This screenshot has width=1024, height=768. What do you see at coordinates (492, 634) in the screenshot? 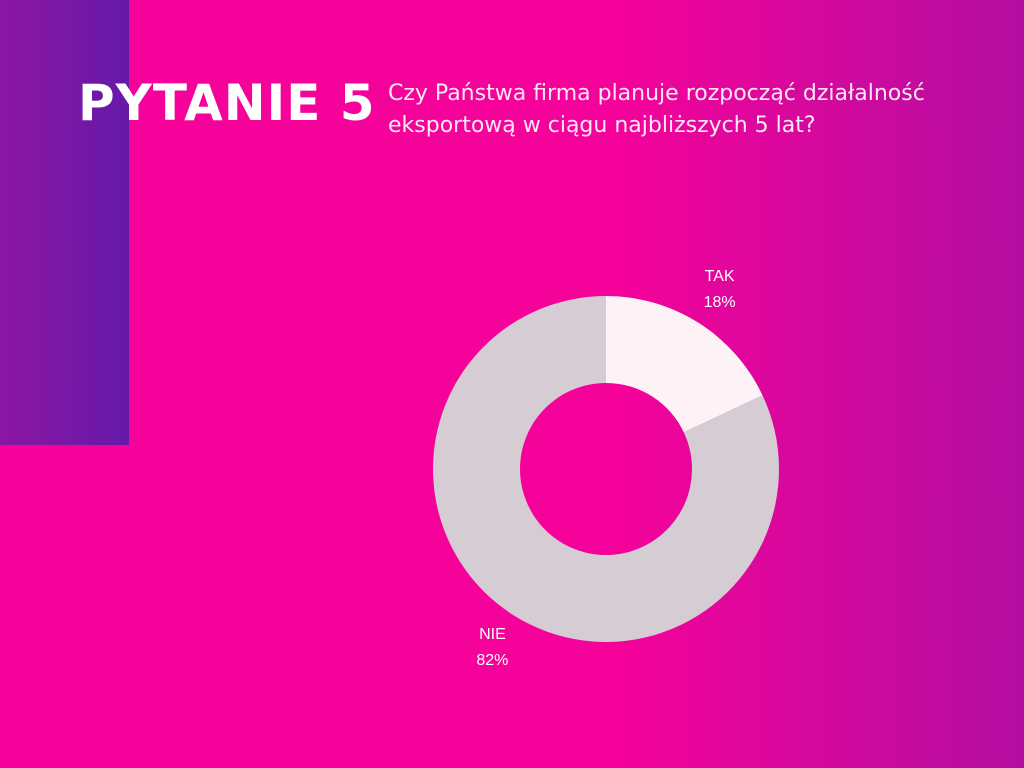
I see `slice-label: NIE` at bounding box center [492, 634].